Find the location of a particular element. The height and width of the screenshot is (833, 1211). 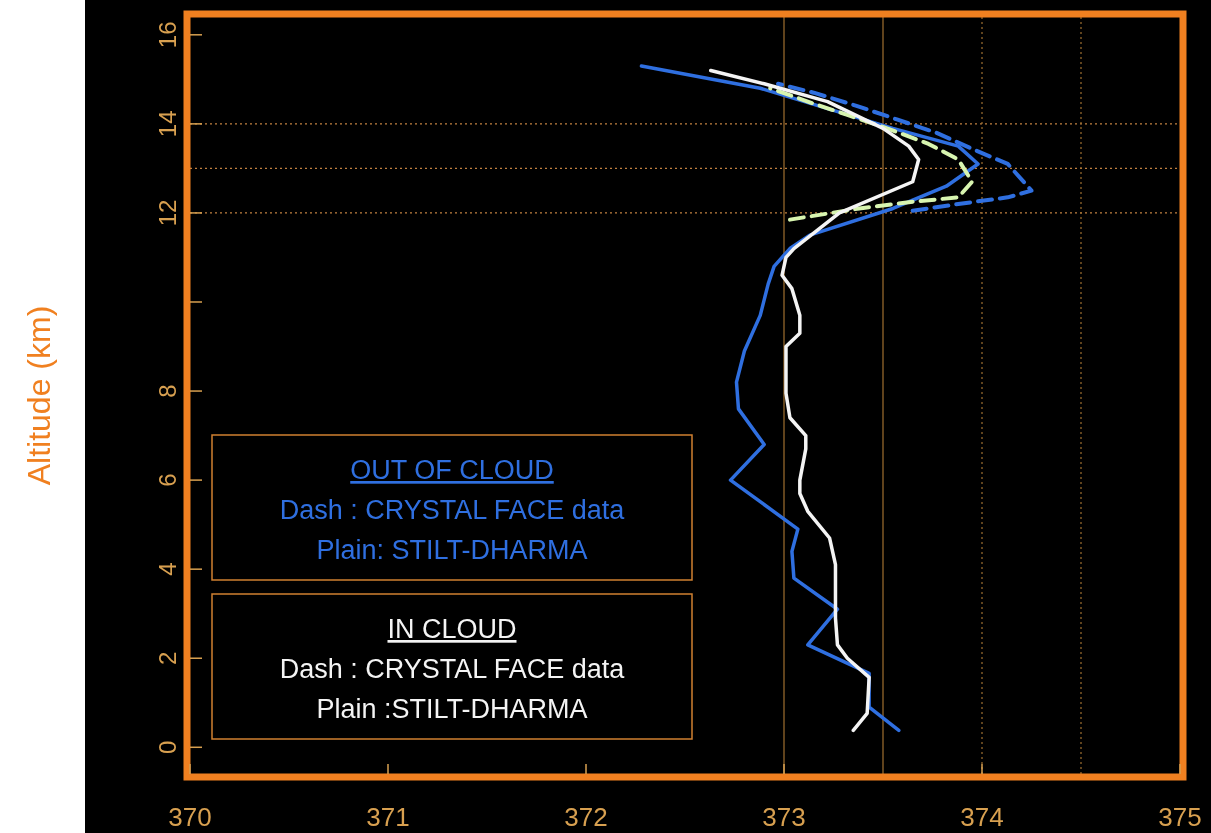

y-tick-label: 12 is located at coordinates (167, 213).